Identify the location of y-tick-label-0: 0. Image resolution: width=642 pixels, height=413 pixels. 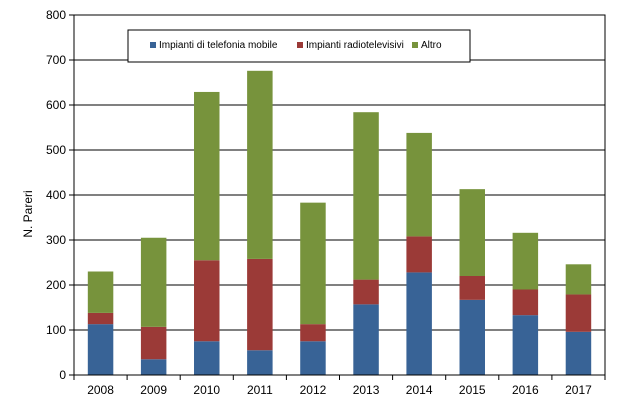
(62, 375).